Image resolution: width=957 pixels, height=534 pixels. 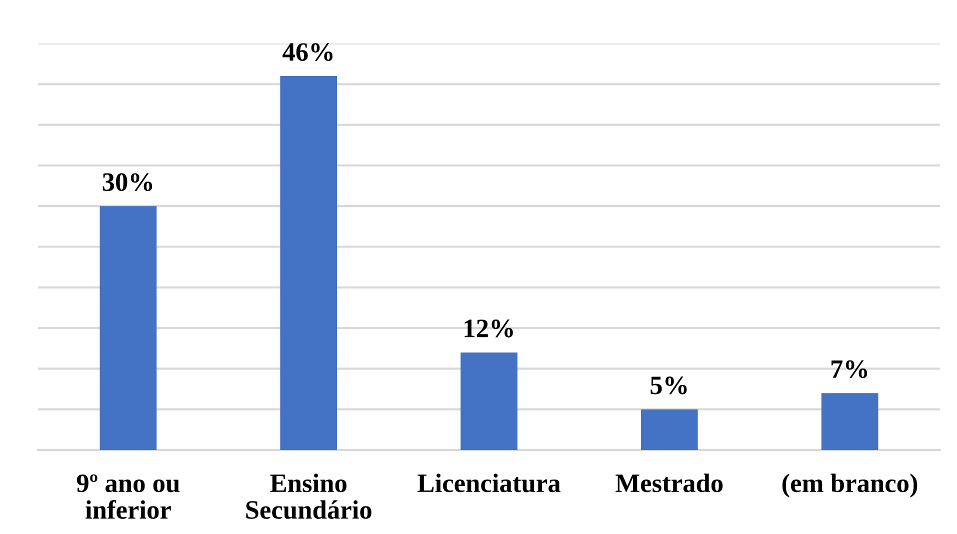 I want to click on x-tick-label: Mestrado, so click(x=669, y=483).